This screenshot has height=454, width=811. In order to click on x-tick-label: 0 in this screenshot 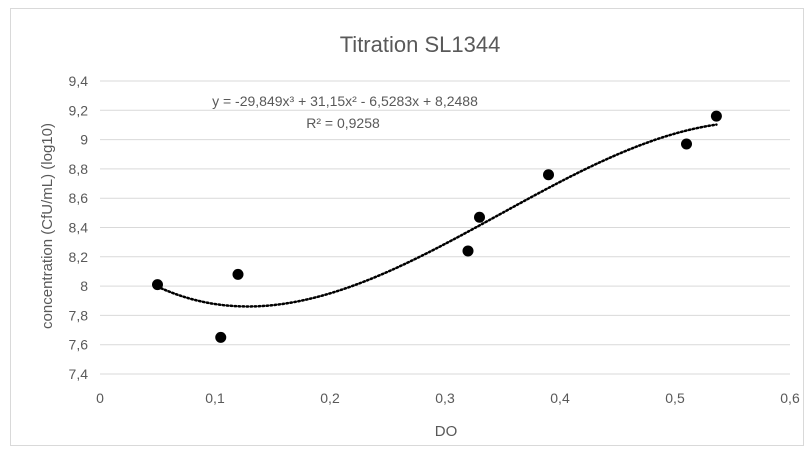, I will do `click(100, 398)`.